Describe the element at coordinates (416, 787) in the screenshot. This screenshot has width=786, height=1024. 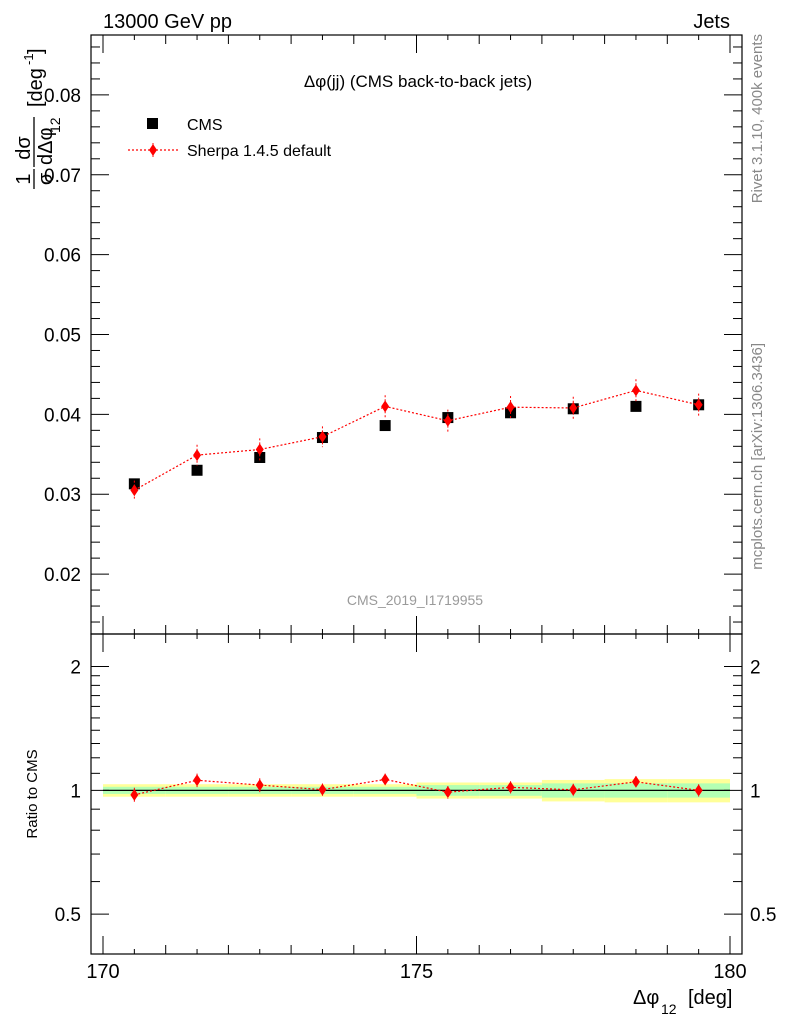
I see `sherpa-ratio-line` at that location.